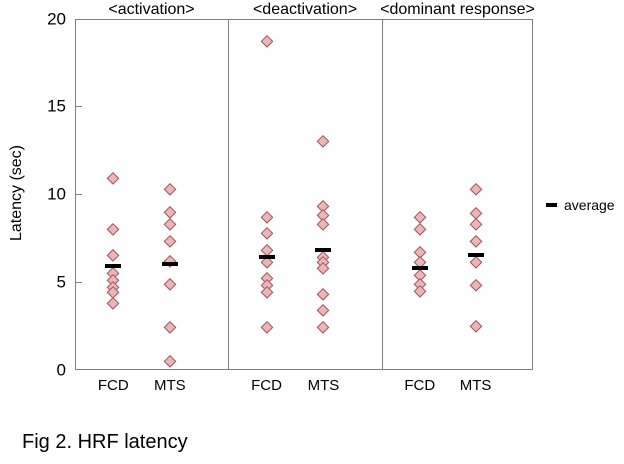 The height and width of the screenshot is (464, 624). What do you see at coordinates (305, 9) in the screenshot?
I see `panel-title: <deactivation>` at bounding box center [305, 9].